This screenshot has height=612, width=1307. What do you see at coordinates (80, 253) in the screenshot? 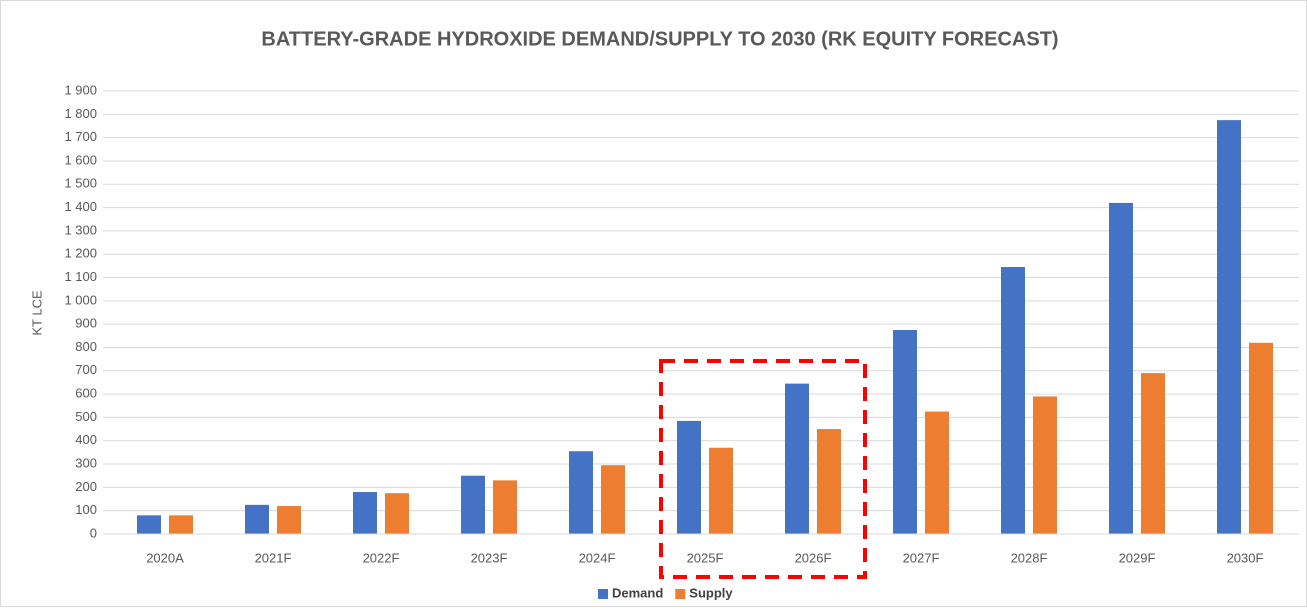
I see `y-tick-label: 1 200` at bounding box center [80, 253].